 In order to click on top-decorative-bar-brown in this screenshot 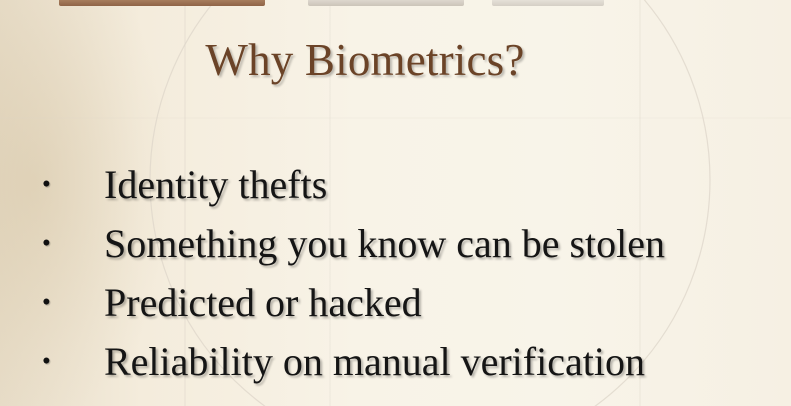, I will do `click(162, 3)`.